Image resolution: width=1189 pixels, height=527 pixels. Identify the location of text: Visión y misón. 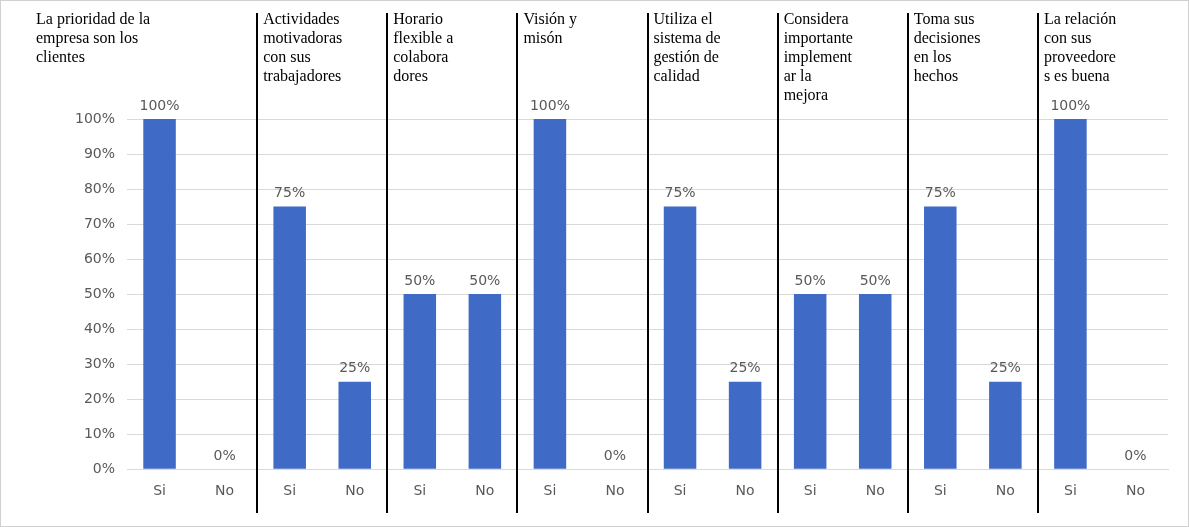
(550, 28).